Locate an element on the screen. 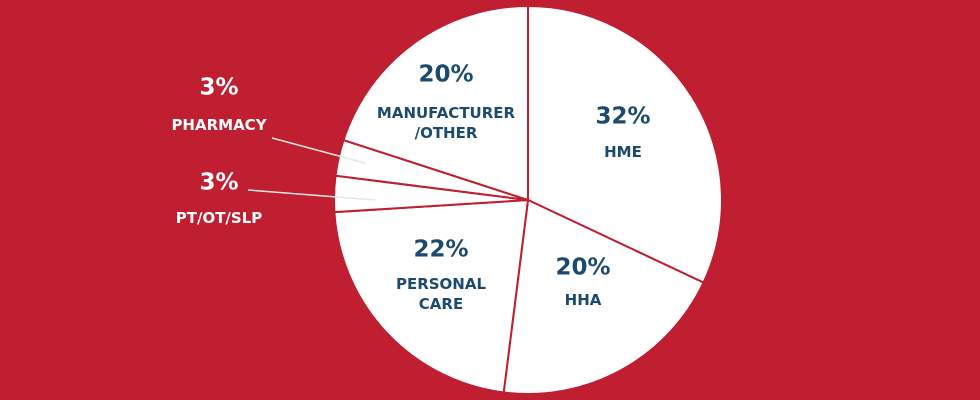 The width and height of the screenshot is (980, 400). label-line: MANUFACTURER is located at coordinates (446, 113).